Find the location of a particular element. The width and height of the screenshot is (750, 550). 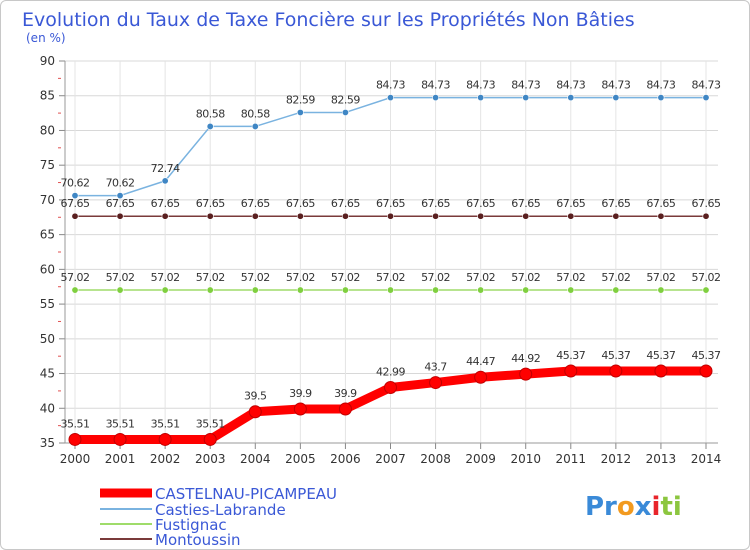

legend-label: Montoussin is located at coordinates (198, 540).